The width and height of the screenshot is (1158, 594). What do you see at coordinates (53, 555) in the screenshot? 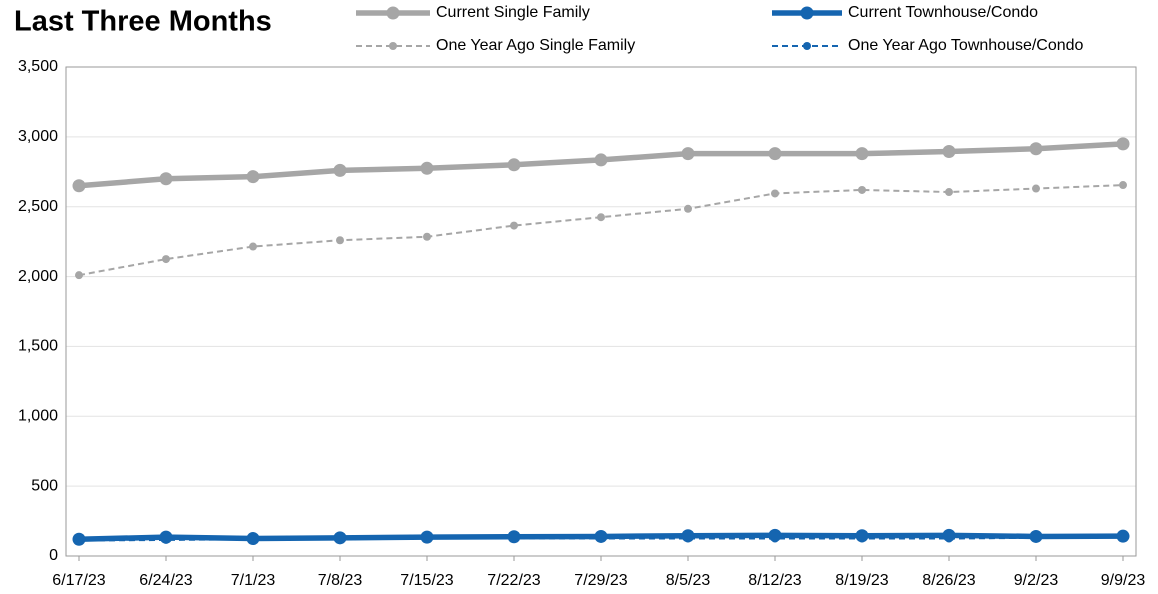
I see `y-tick-label: 0` at bounding box center [53, 555].